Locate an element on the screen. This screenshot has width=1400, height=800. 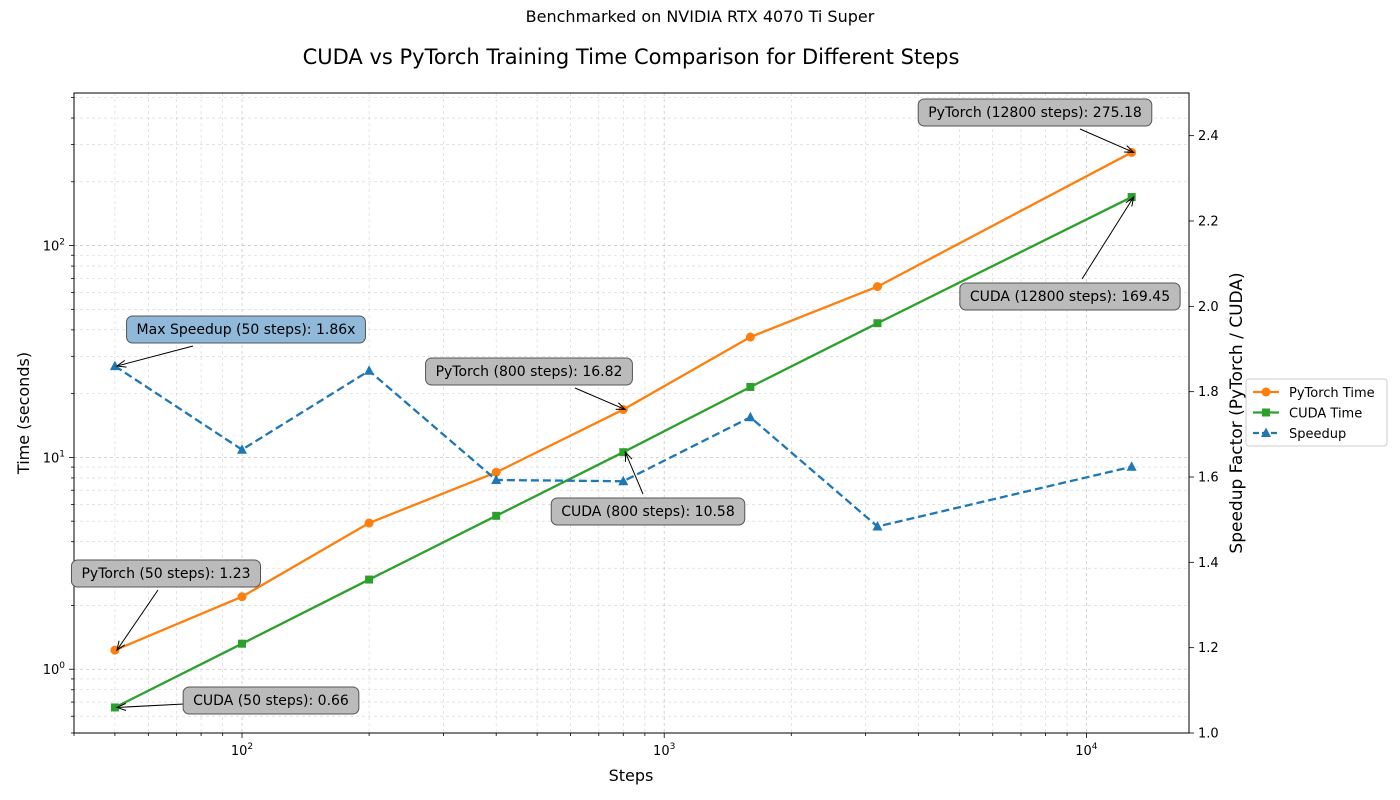
x-tick-label: 10³ is located at coordinates (664, 750).